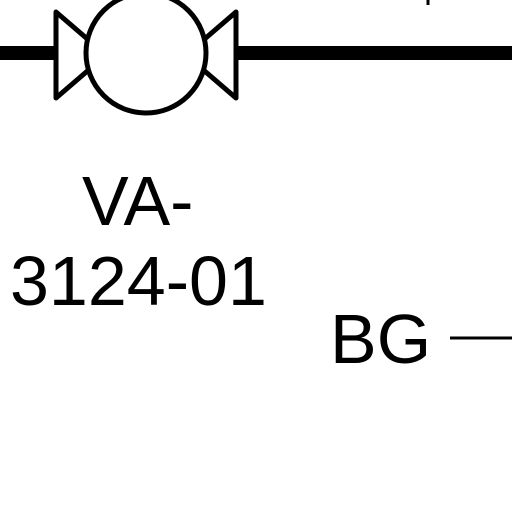 The width and height of the screenshot is (512, 512). Describe the element at coordinates (138, 281) in the screenshot. I see `valve-tag-number: 3124-01` at that location.